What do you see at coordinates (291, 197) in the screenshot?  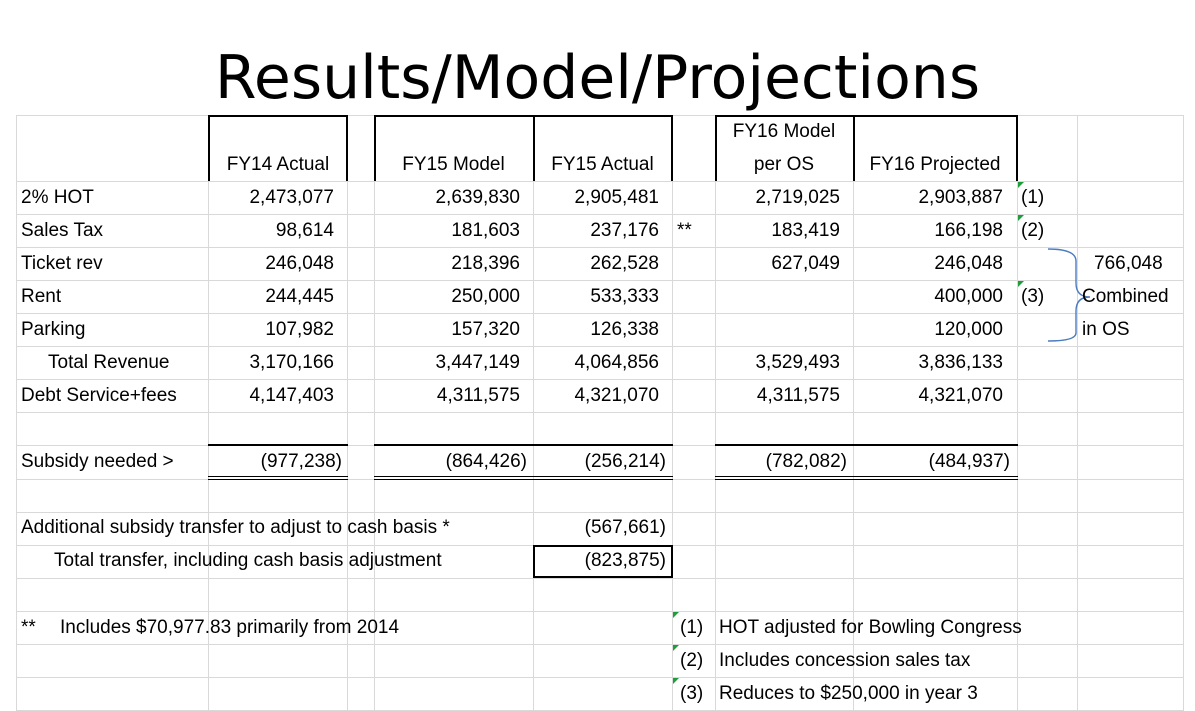 I see `fy14-value: 2,473,077` at bounding box center [291, 197].